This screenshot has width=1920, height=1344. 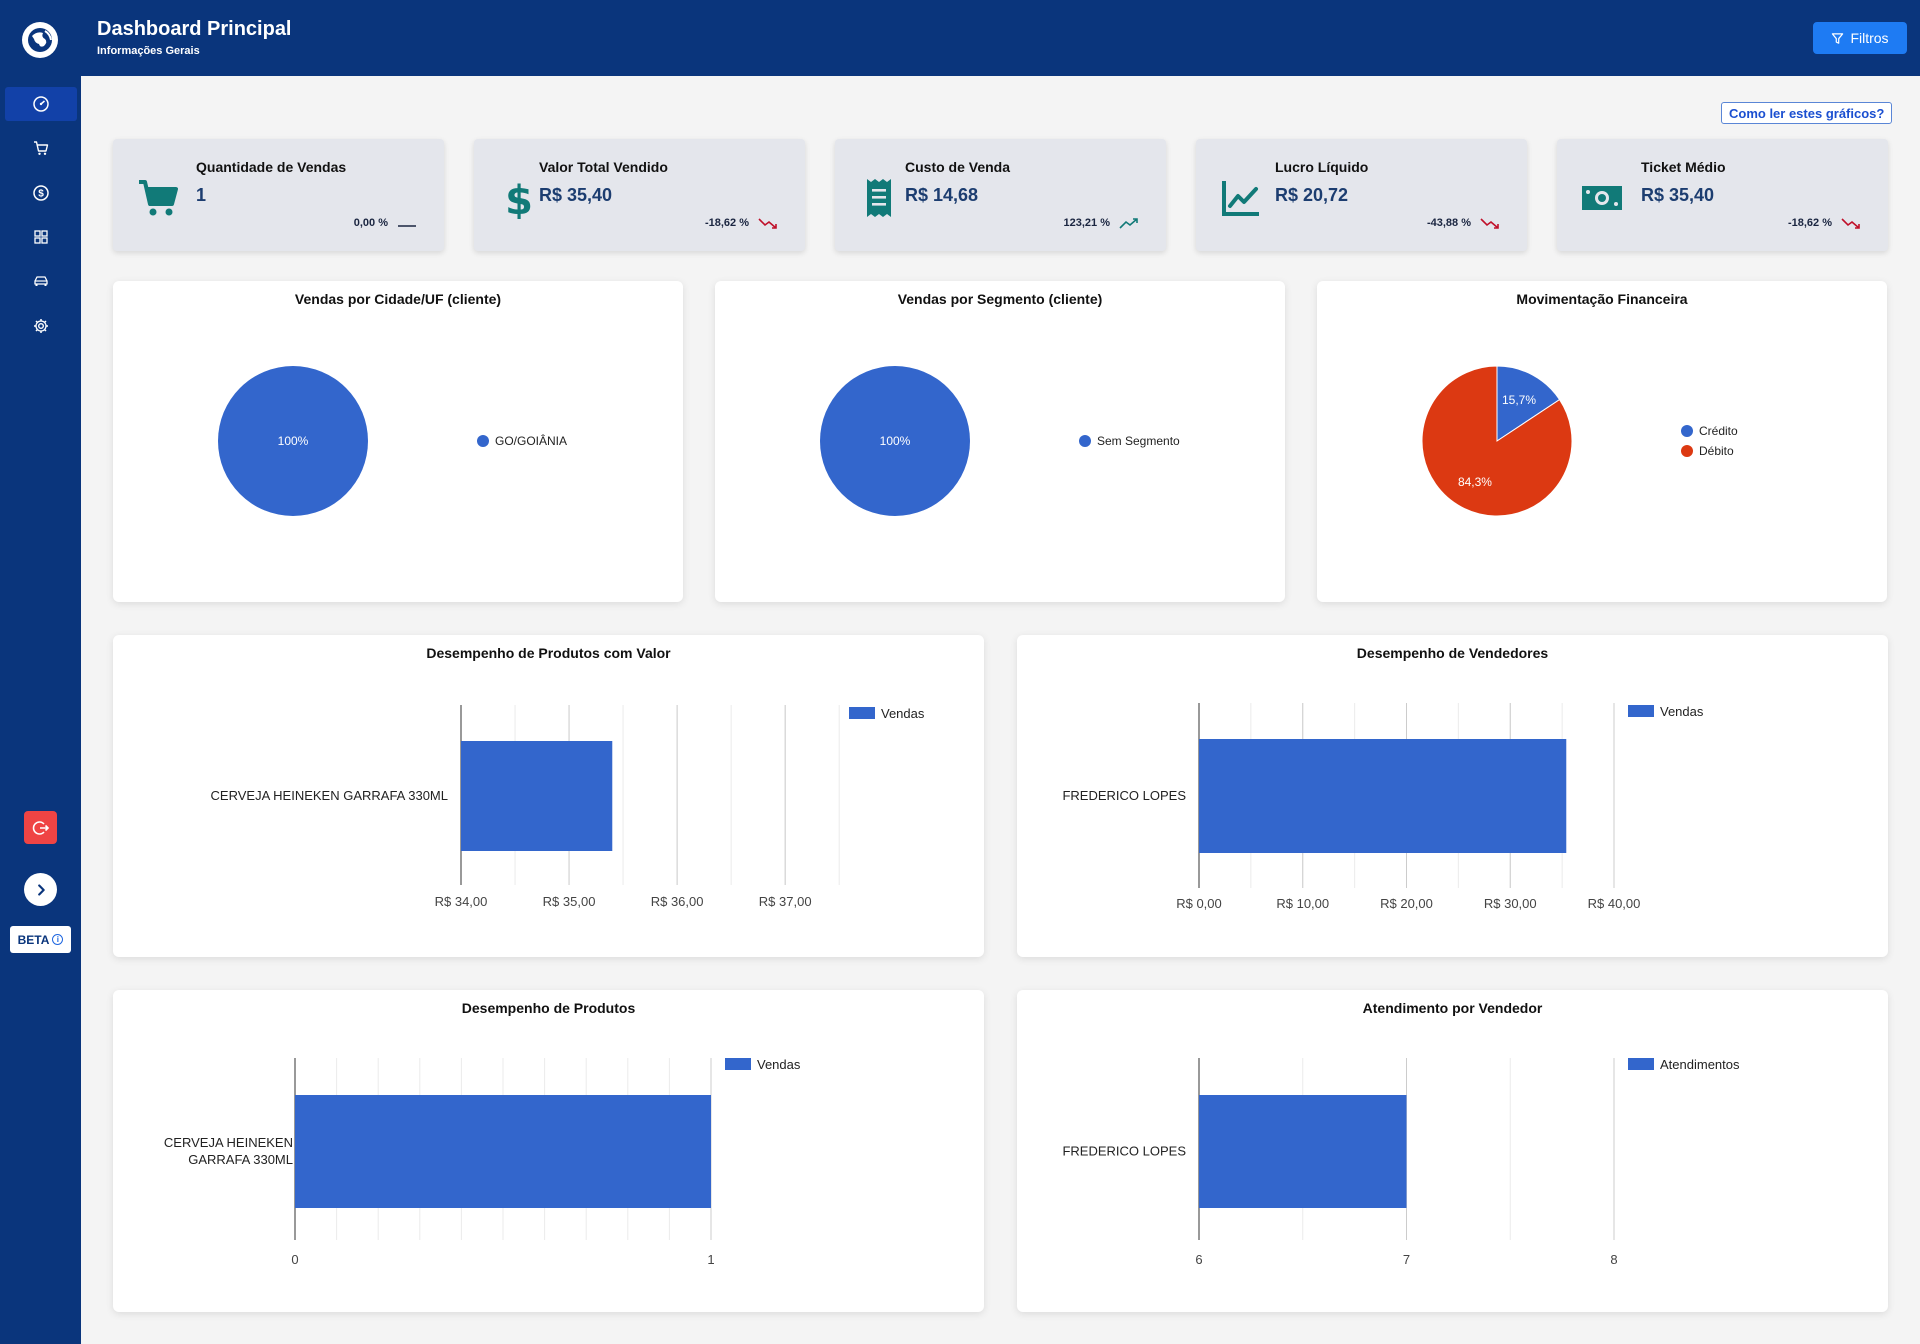 I want to click on kpi-change: -43,88 %, so click(x=1464, y=223).